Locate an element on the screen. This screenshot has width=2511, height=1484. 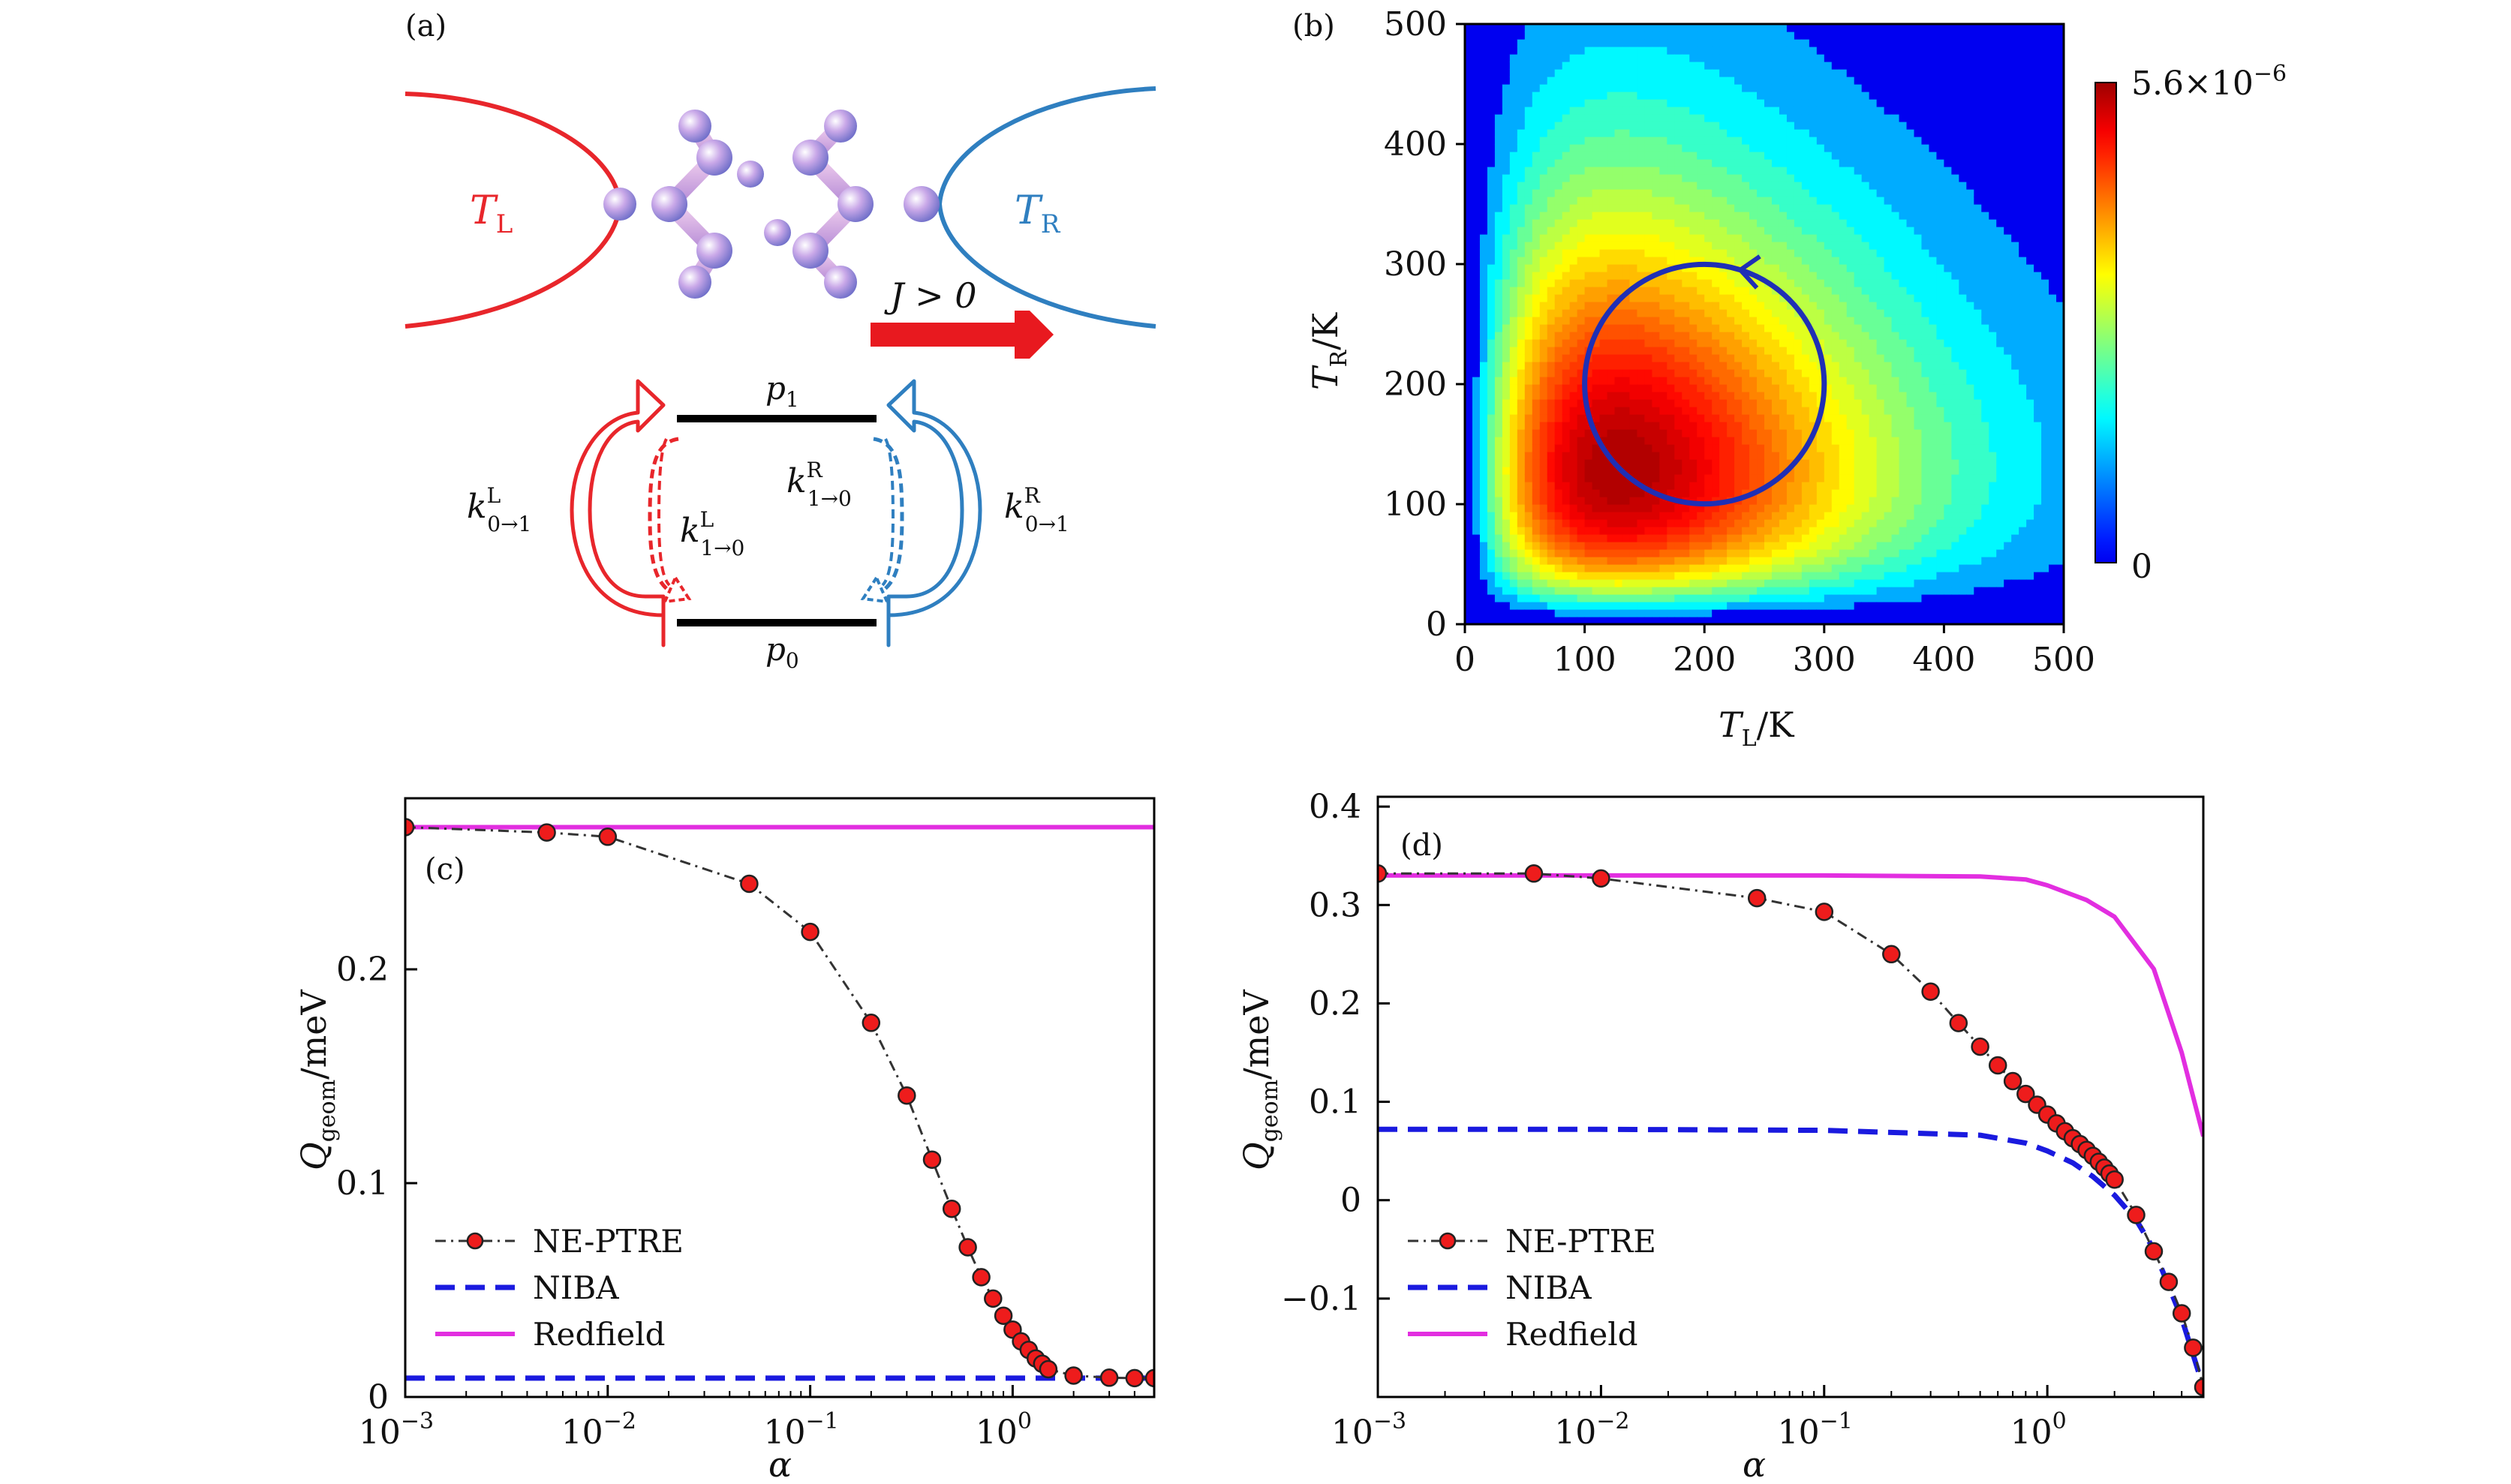
series-line-niba-d is located at coordinates (1790, 1257).